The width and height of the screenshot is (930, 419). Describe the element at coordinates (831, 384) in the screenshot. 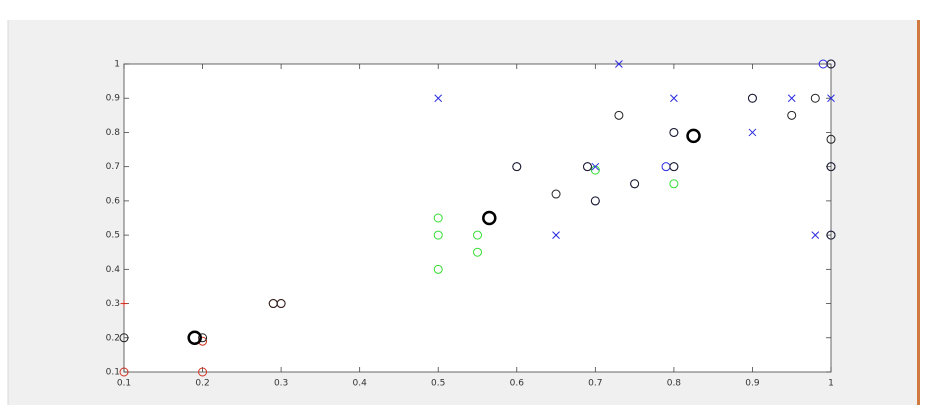

I see `x-tick-label: 1` at that location.